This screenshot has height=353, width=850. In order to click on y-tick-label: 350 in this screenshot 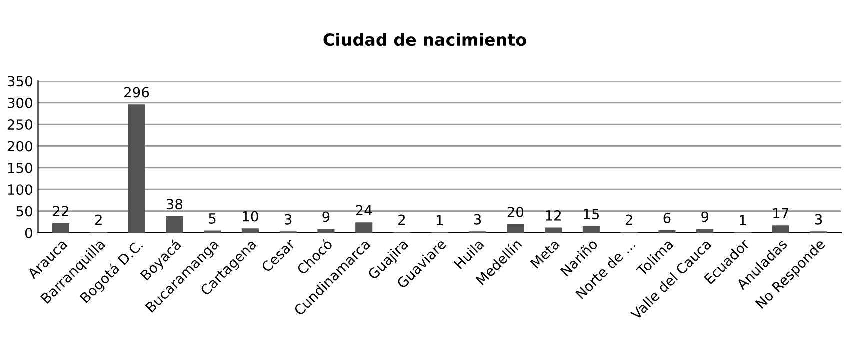, I will do `click(20, 81)`.